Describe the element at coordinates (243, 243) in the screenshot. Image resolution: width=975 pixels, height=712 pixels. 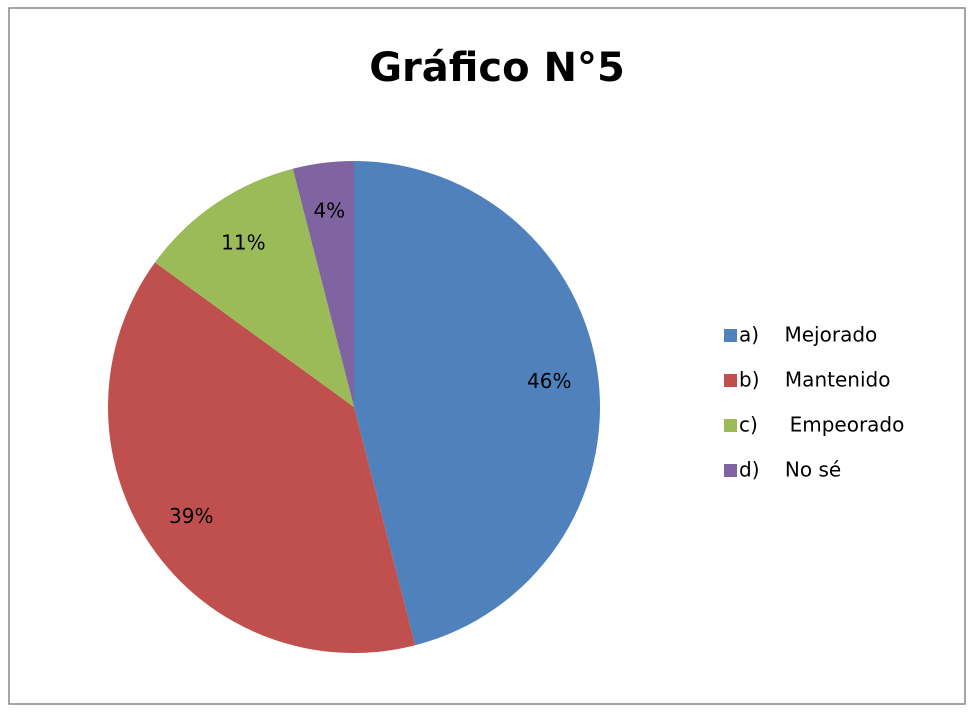
I see `data-label: 11%` at that location.